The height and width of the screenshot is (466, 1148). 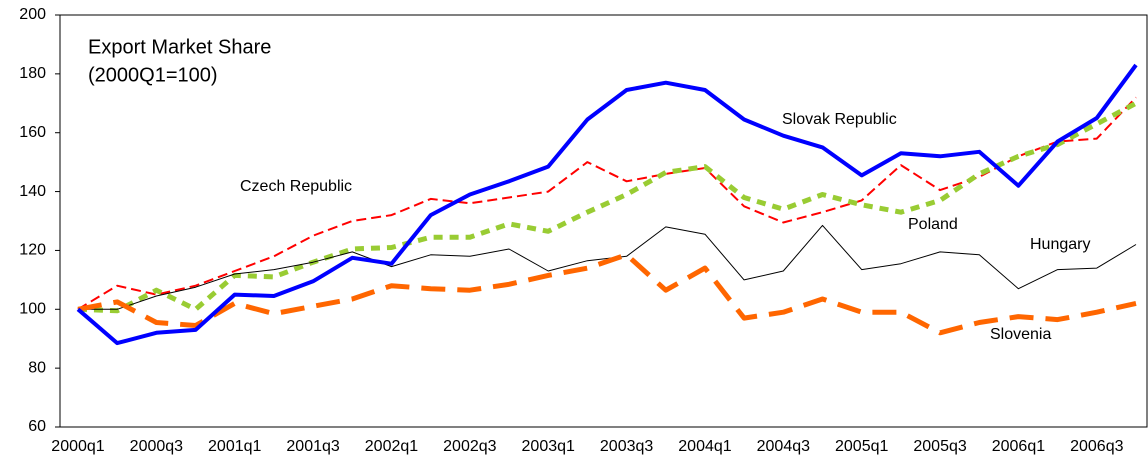 I want to click on y-tick-label: 160, so click(x=32, y=132).